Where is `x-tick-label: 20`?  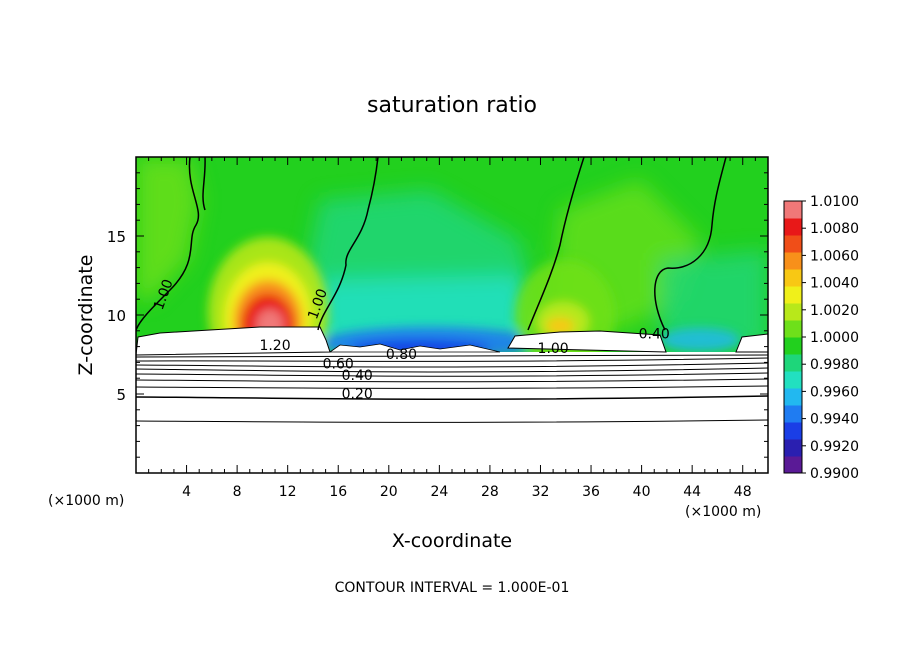
x-tick-label: 20 is located at coordinates (389, 492).